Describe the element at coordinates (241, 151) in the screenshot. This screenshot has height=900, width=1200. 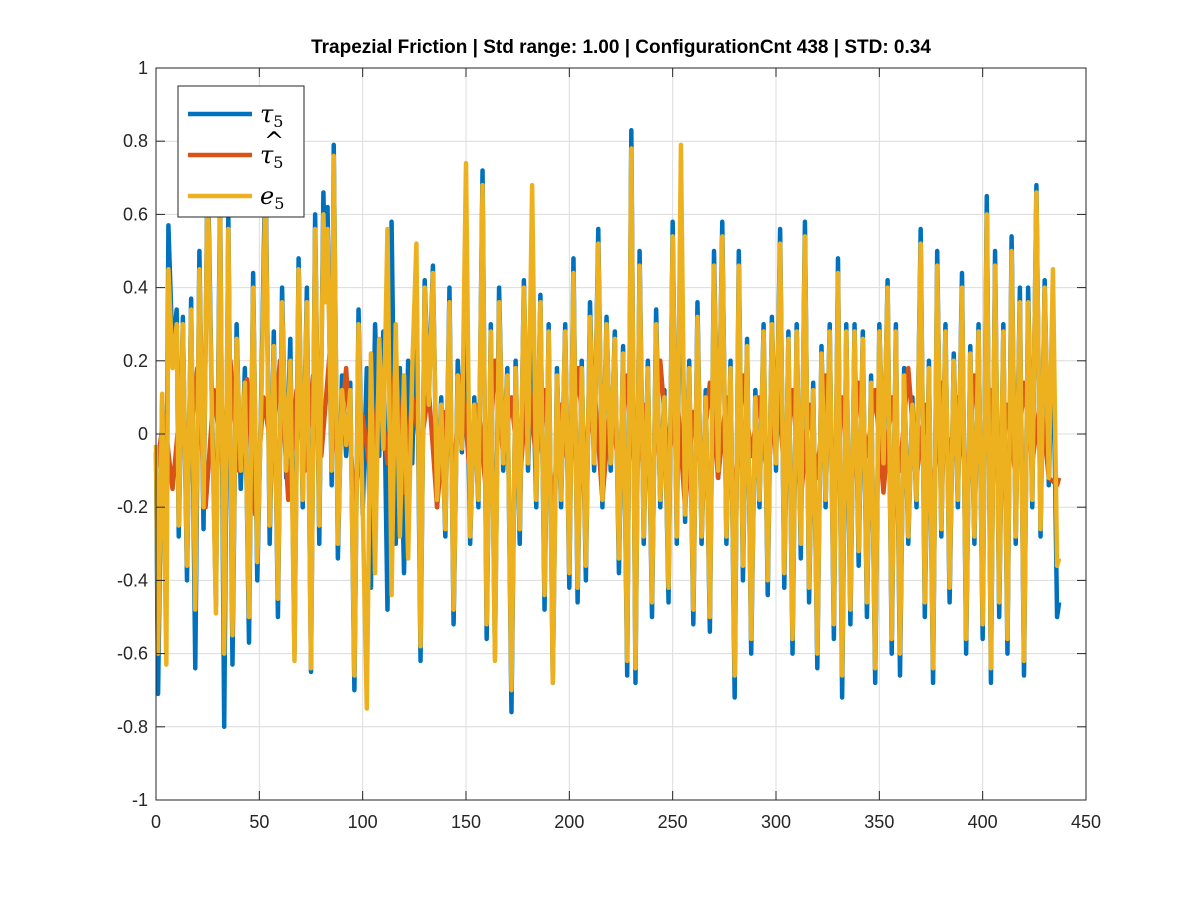
I see `legend: τ5 τ5^ e5` at that location.